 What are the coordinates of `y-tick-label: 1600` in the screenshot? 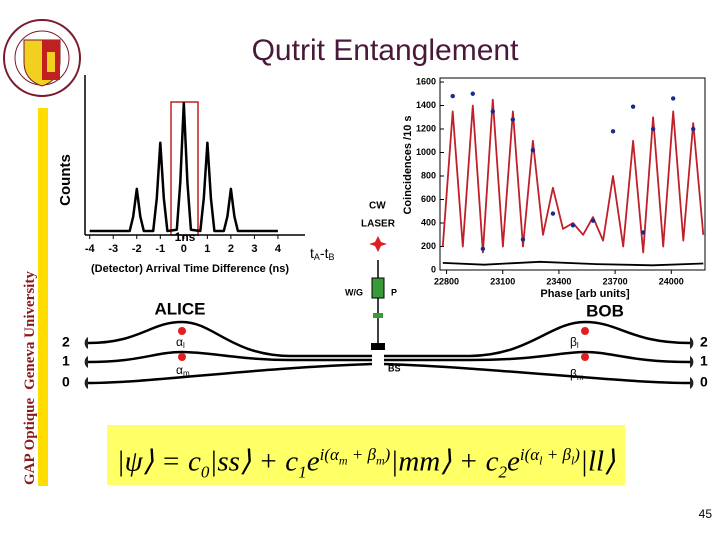 It's located at (426, 81).